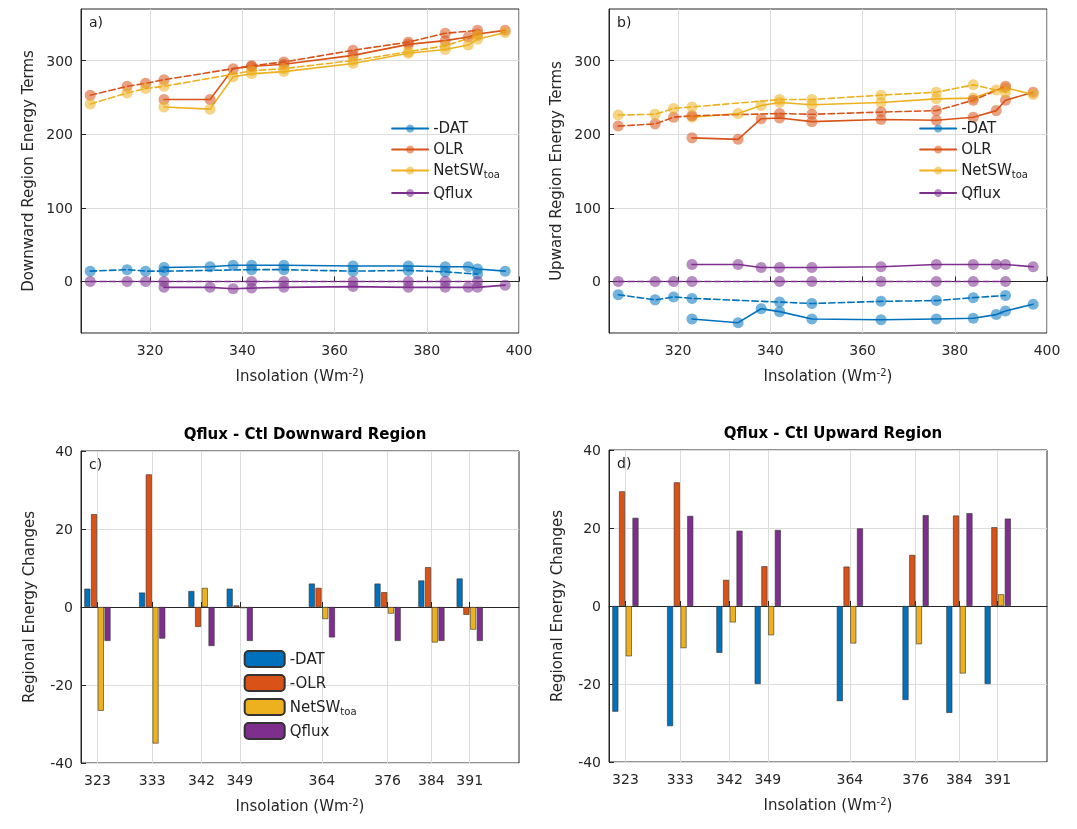 This screenshot has height=829, width=1077. What do you see at coordinates (587, 60) in the screenshot?
I see `y-tick-label: 300` at bounding box center [587, 60].